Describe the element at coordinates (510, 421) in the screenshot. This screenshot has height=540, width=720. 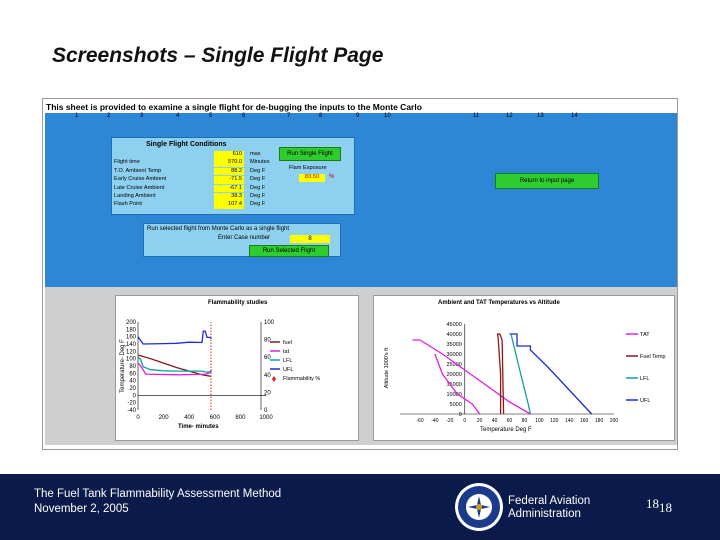
I see `x-tick-label: 60` at that location.